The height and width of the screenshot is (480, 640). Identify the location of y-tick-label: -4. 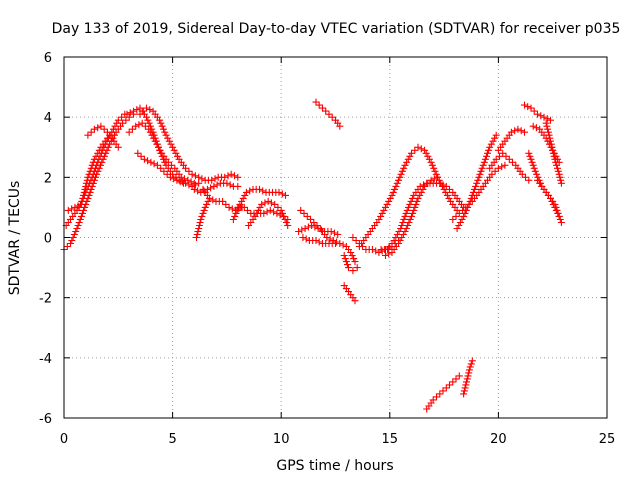
(45, 359).